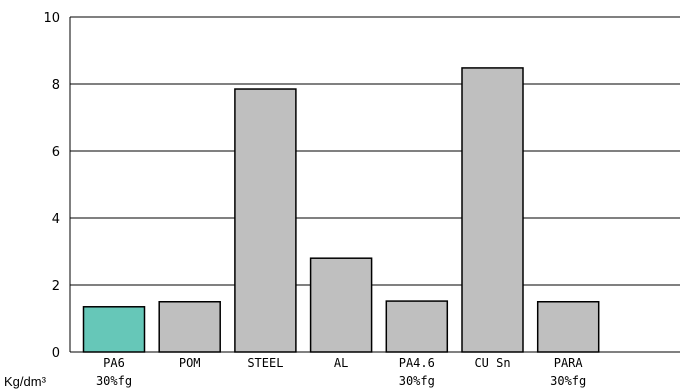 The image size is (681, 389). What do you see at coordinates (190, 363) in the screenshot?
I see `x-tick-label: POM` at bounding box center [190, 363].